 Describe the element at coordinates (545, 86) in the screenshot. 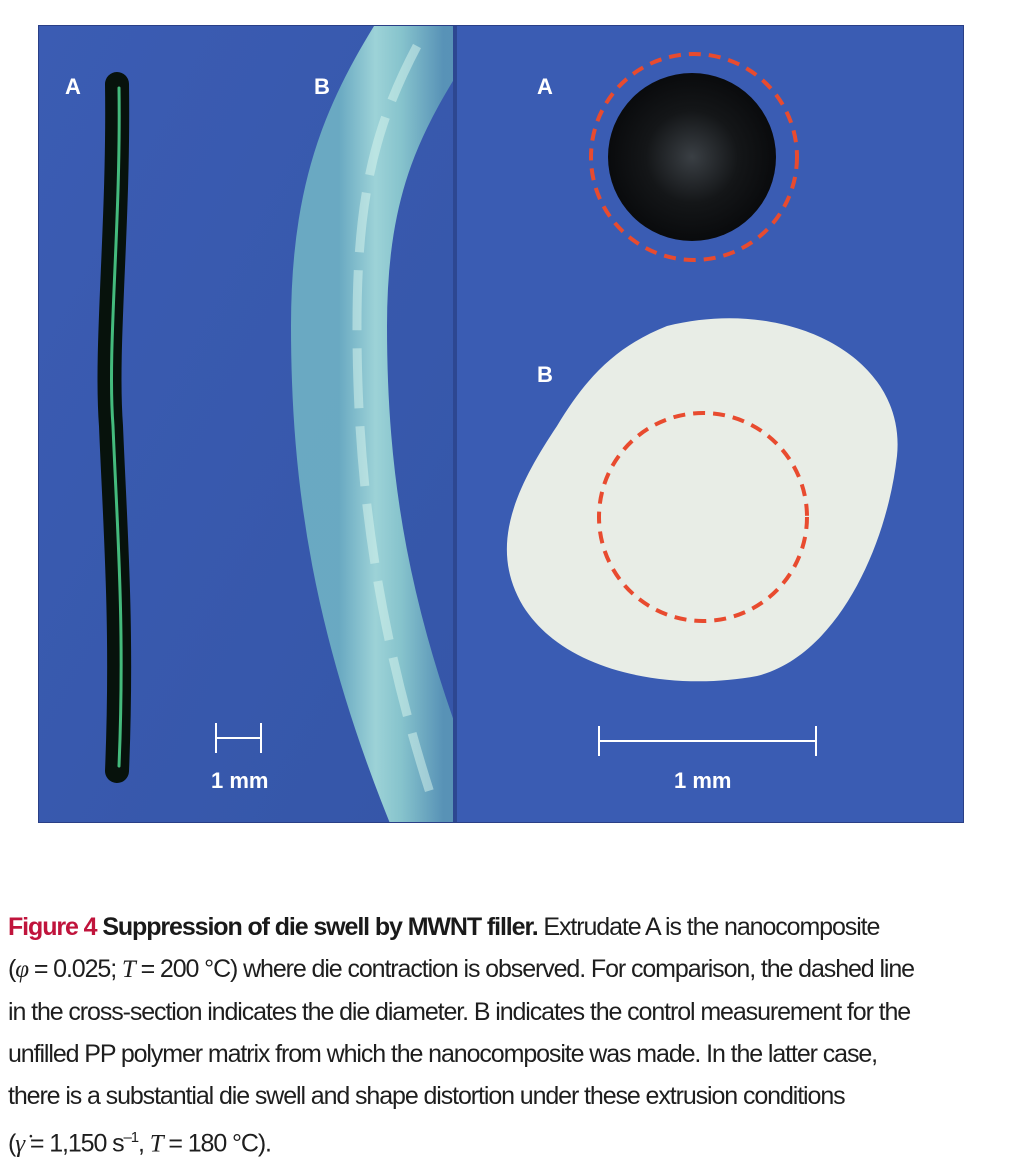

I see `panel-label-a-right: A` at that location.